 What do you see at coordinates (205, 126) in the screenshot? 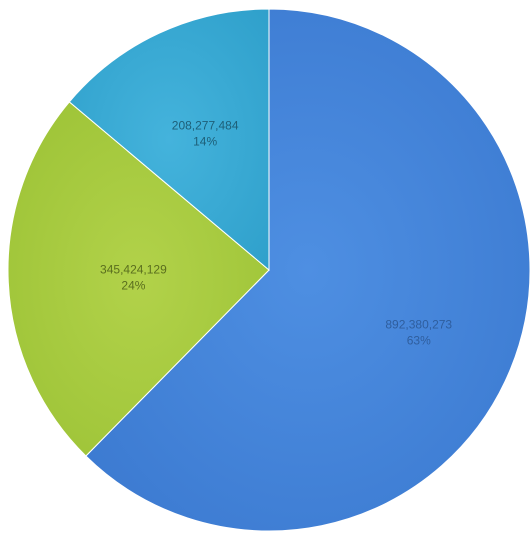
I see `slice-value-label-2: 208,277,484` at bounding box center [205, 126].